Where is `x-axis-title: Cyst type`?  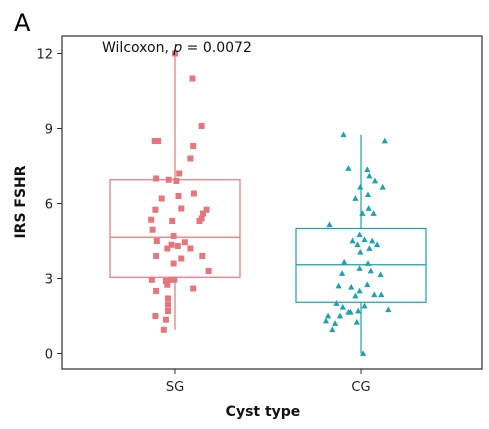
x-axis-title: Cyst type is located at coordinates (263, 412).